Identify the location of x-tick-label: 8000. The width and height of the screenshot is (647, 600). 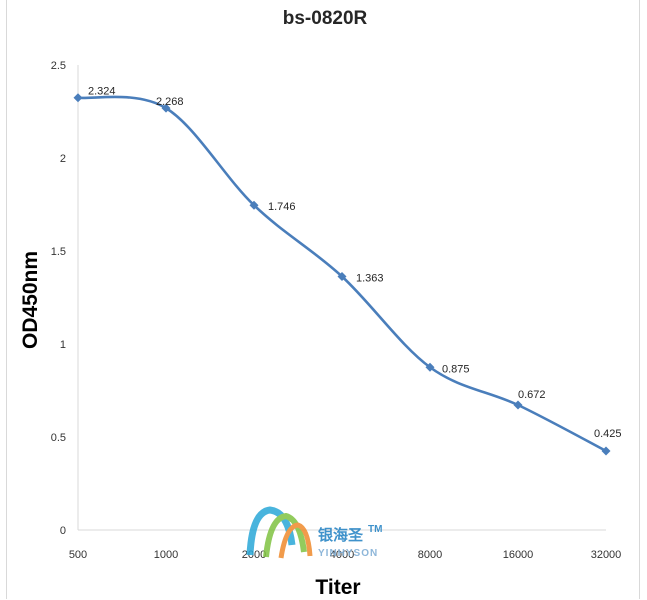
(430, 555).